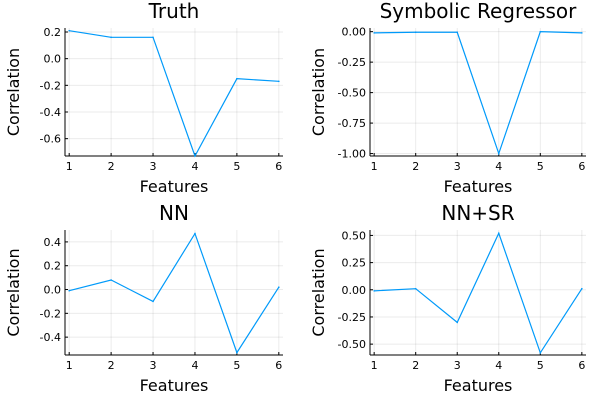 The image size is (600, 400). Describe the element at coordinates (354, 235) in the screenshot. I see `panel-nn-sr-ytick-label-1: 0.50` at that location.